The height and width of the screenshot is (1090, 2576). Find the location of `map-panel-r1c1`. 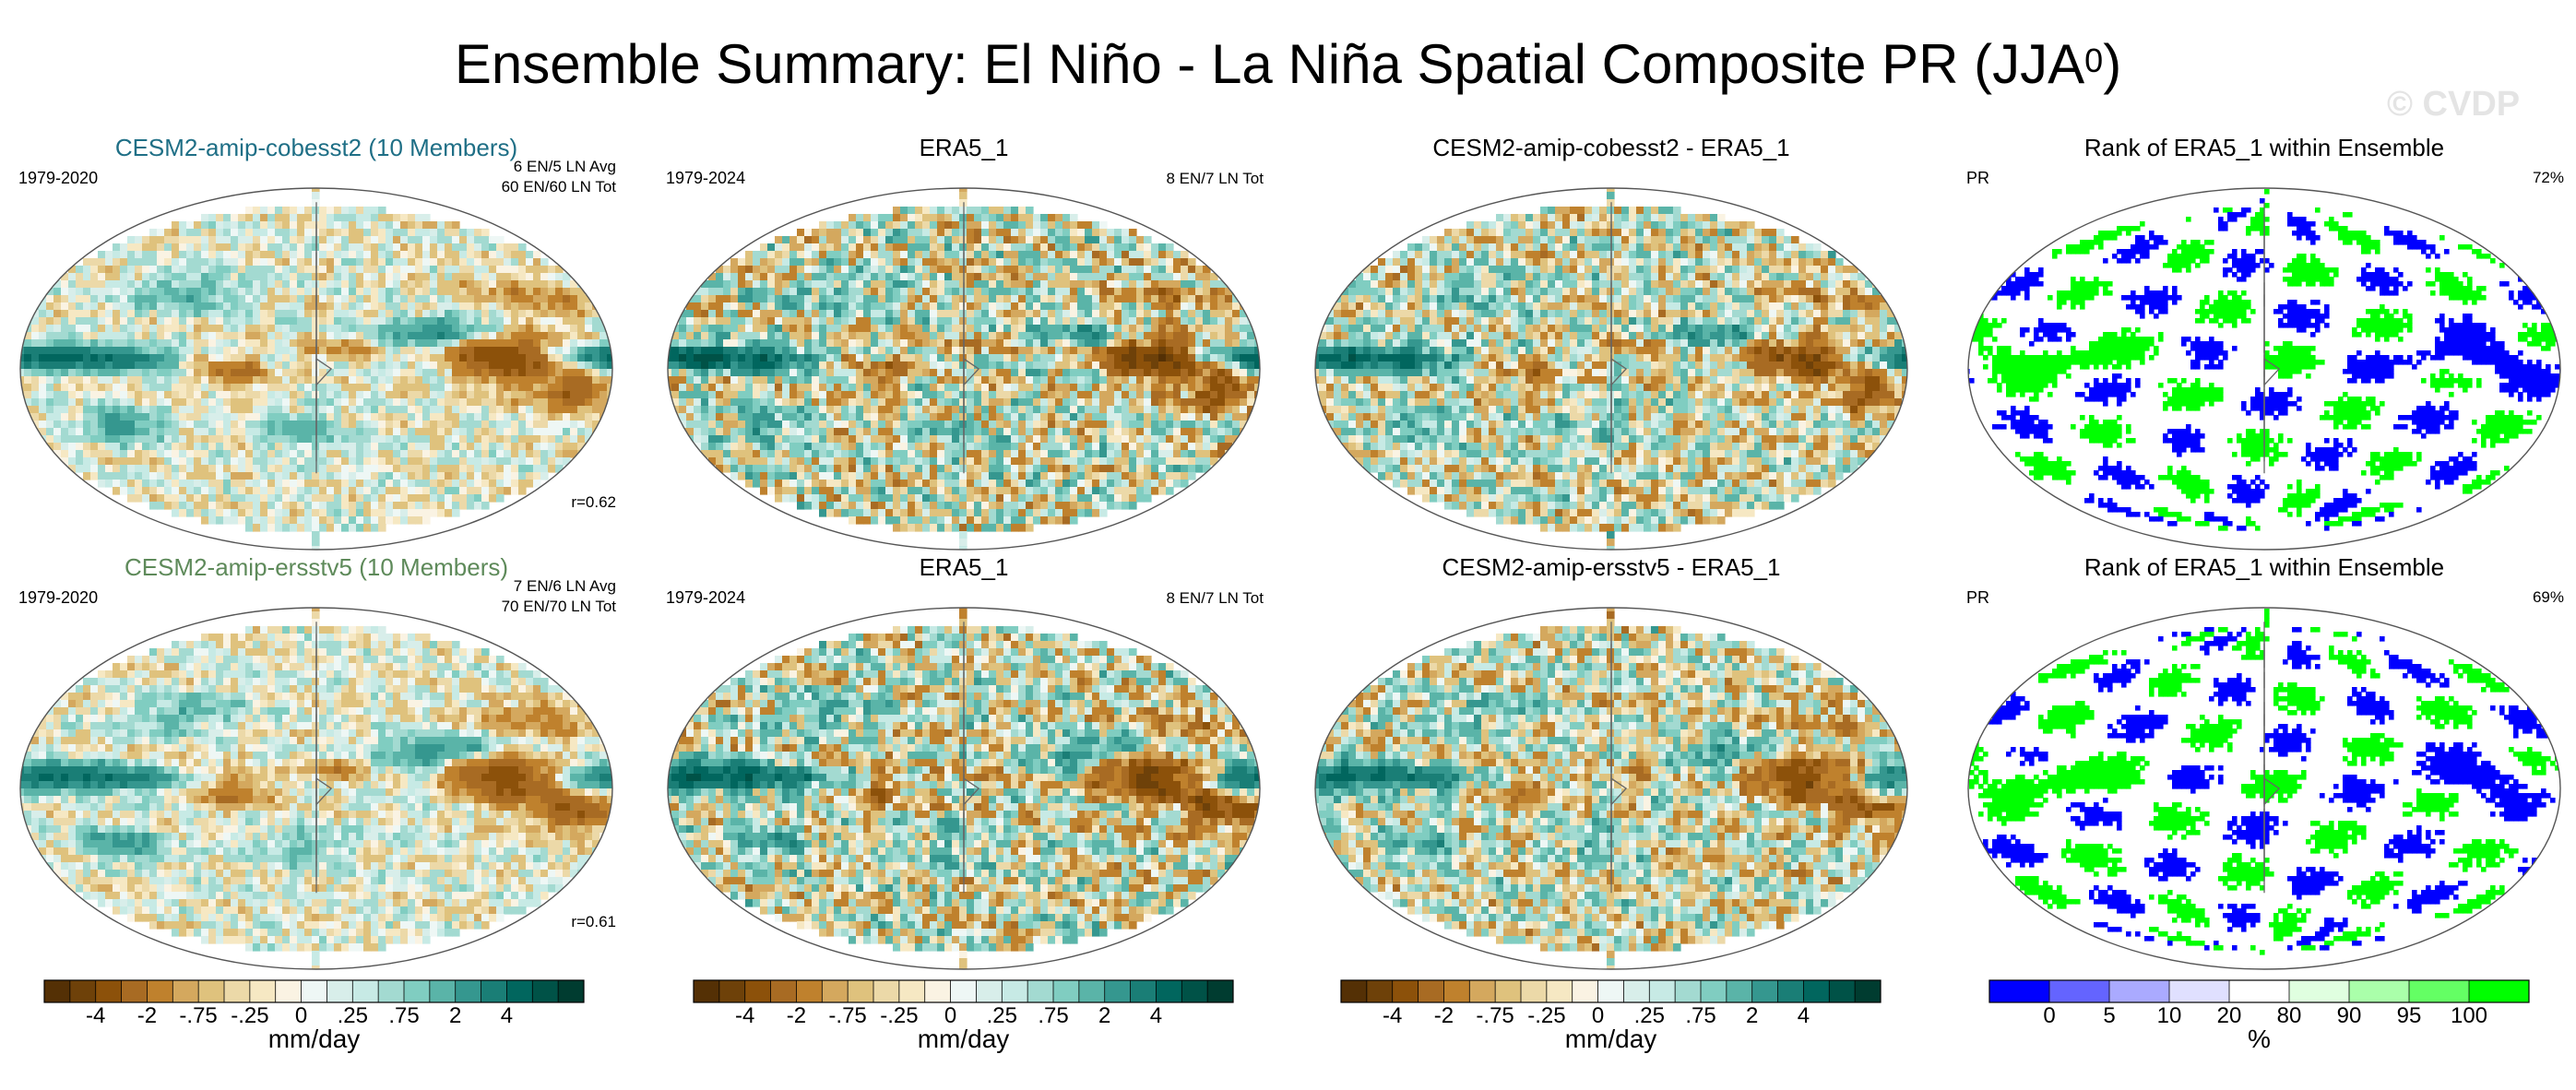

map-panel-r1c1 is located at coordinates (316, 369).